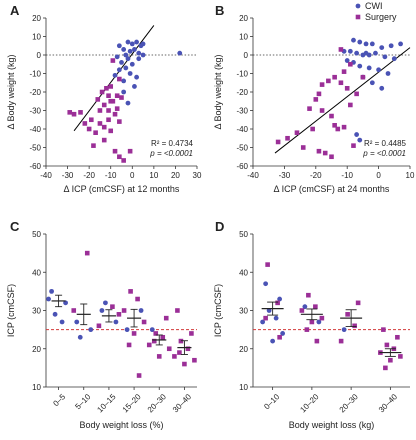 Image resolution: width=416 pixels, height=440 pixels. Describe the element at coordinates (358, 6) in the screenshot. I see `legend-cwi-marker` at that location.